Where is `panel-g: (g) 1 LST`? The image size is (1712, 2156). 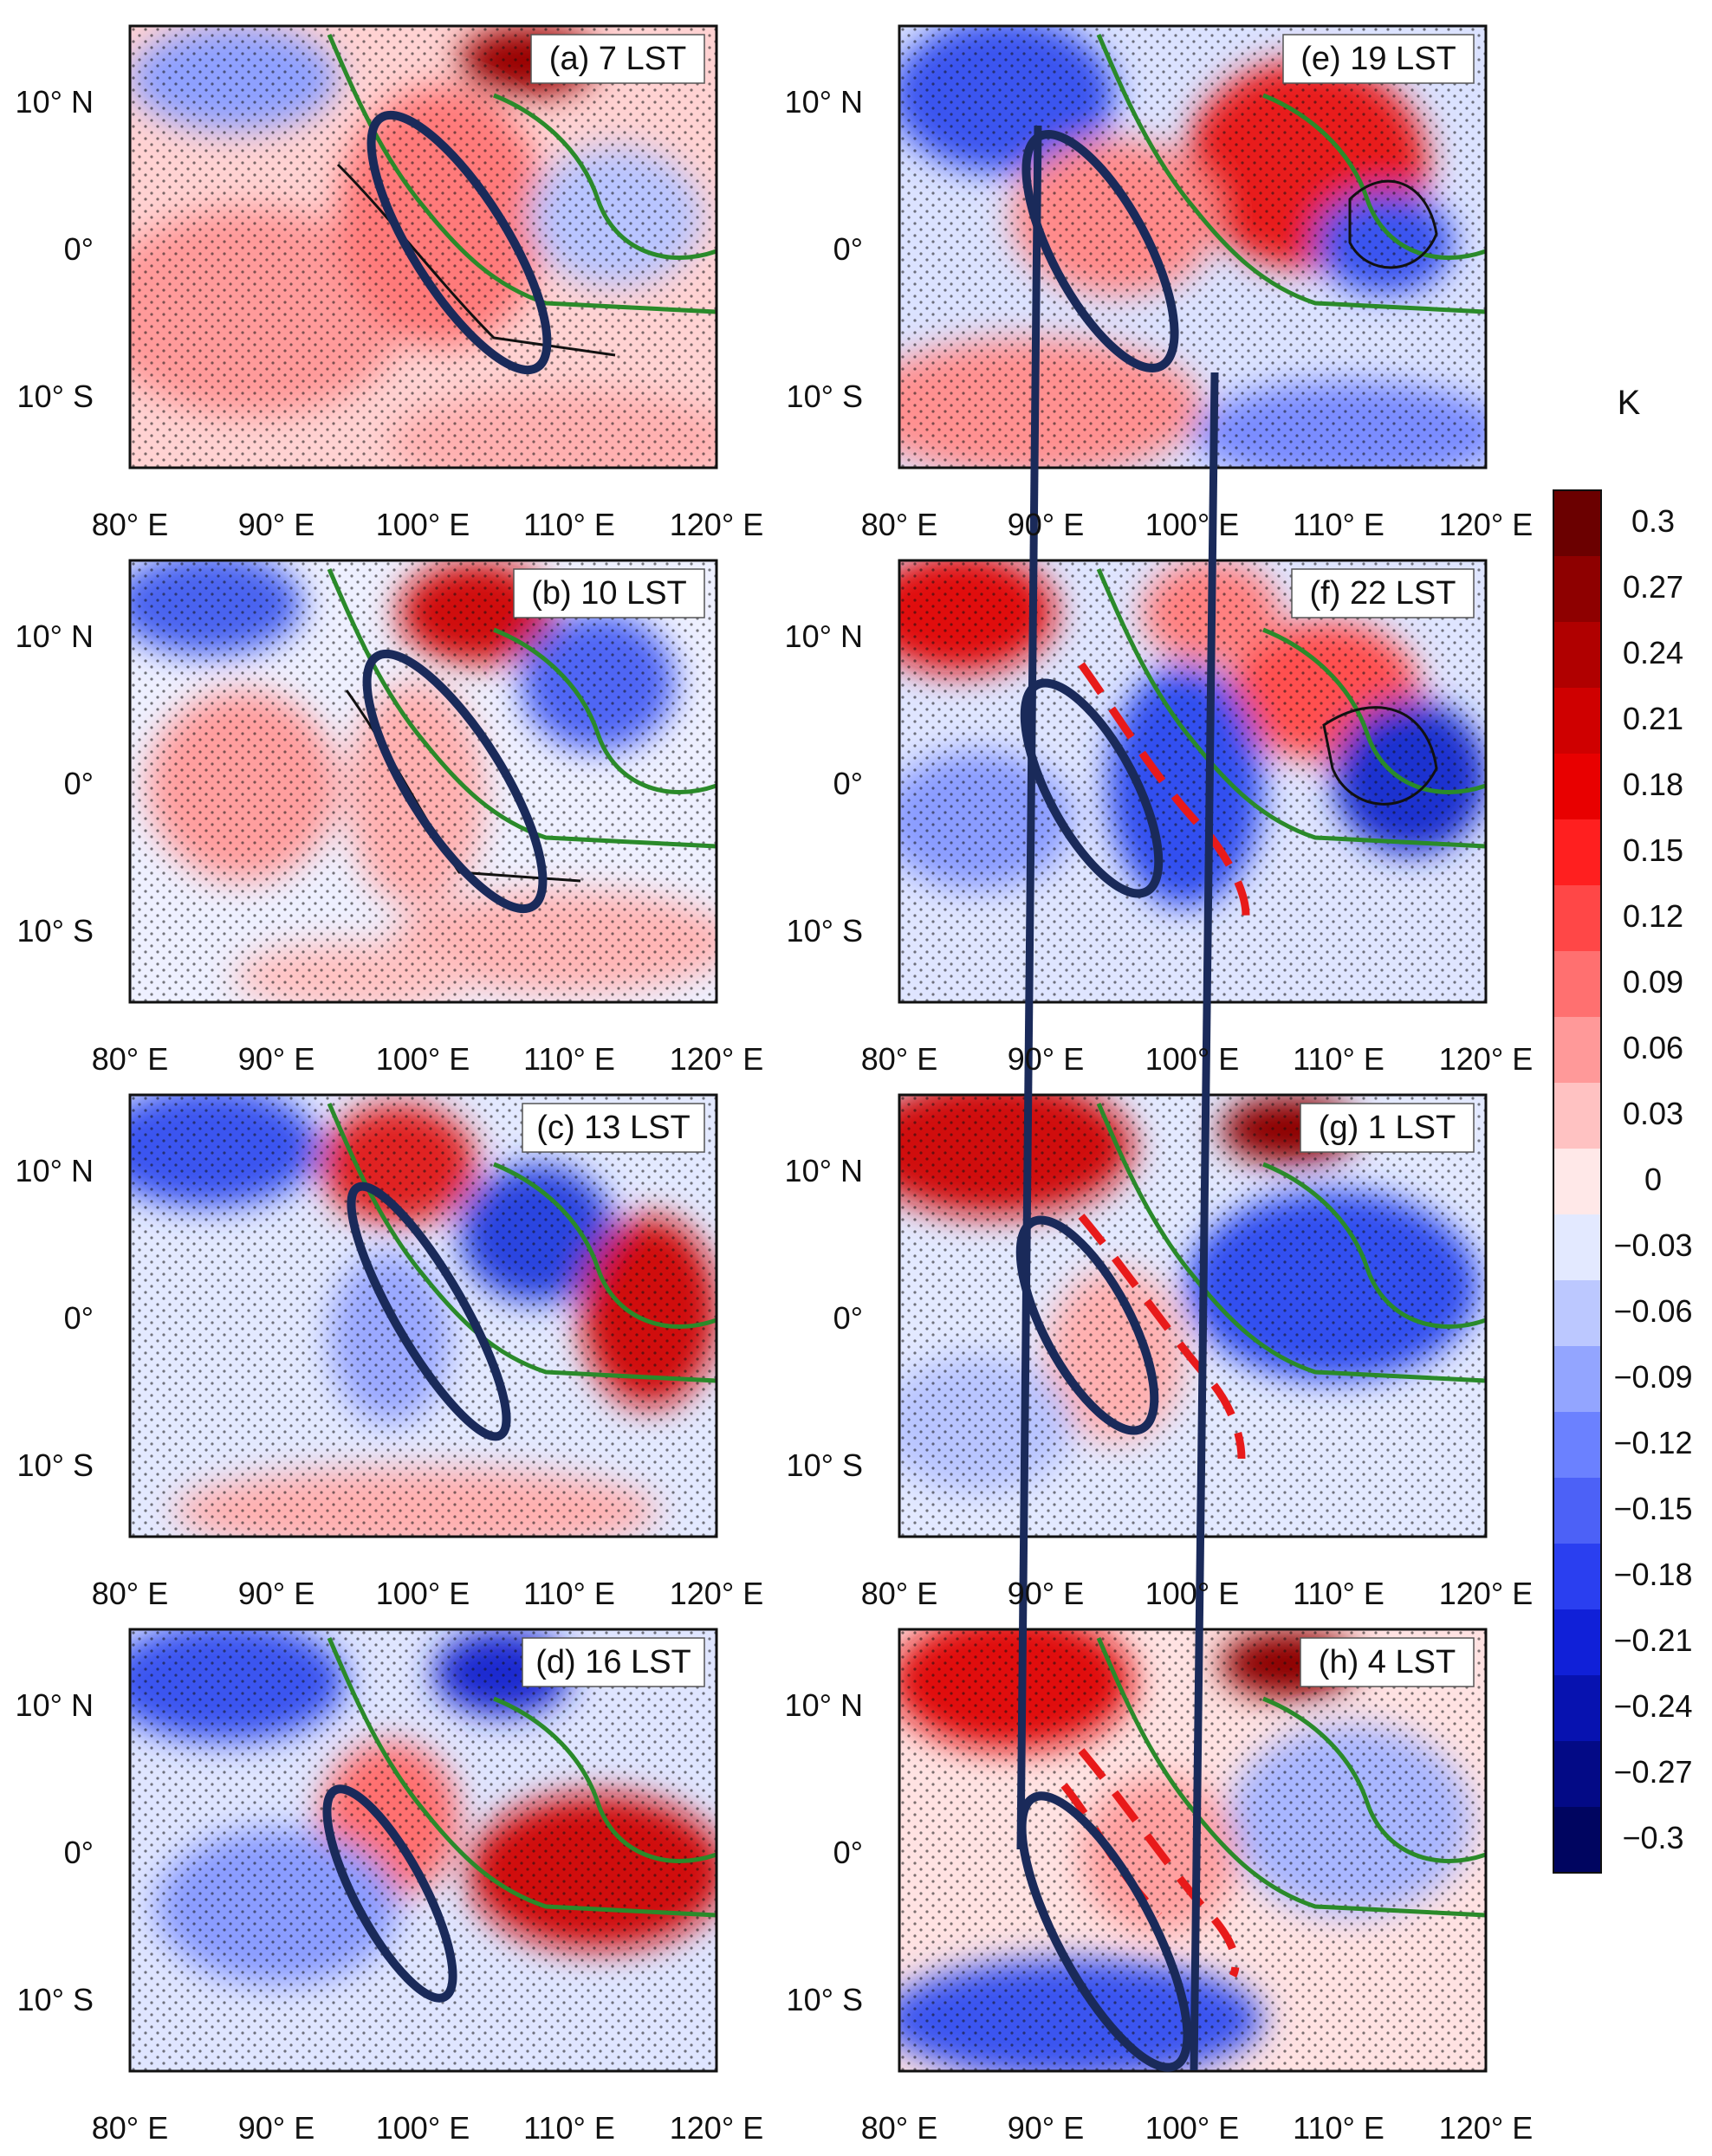
panel-g: (g) 1 LST is located at coordinates (1193, 1315).